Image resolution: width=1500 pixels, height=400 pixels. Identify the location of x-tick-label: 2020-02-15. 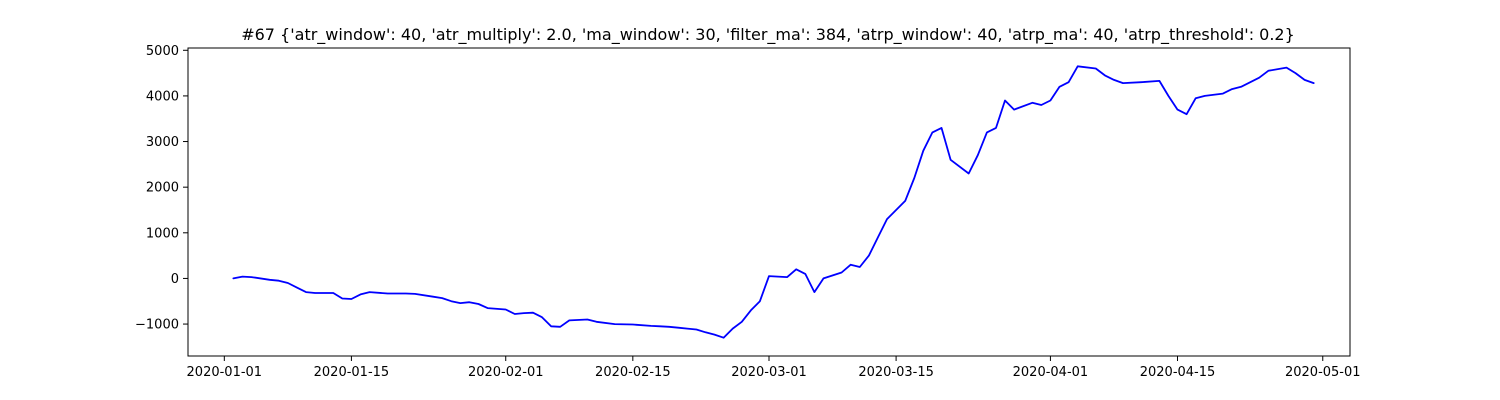
(633, 372).